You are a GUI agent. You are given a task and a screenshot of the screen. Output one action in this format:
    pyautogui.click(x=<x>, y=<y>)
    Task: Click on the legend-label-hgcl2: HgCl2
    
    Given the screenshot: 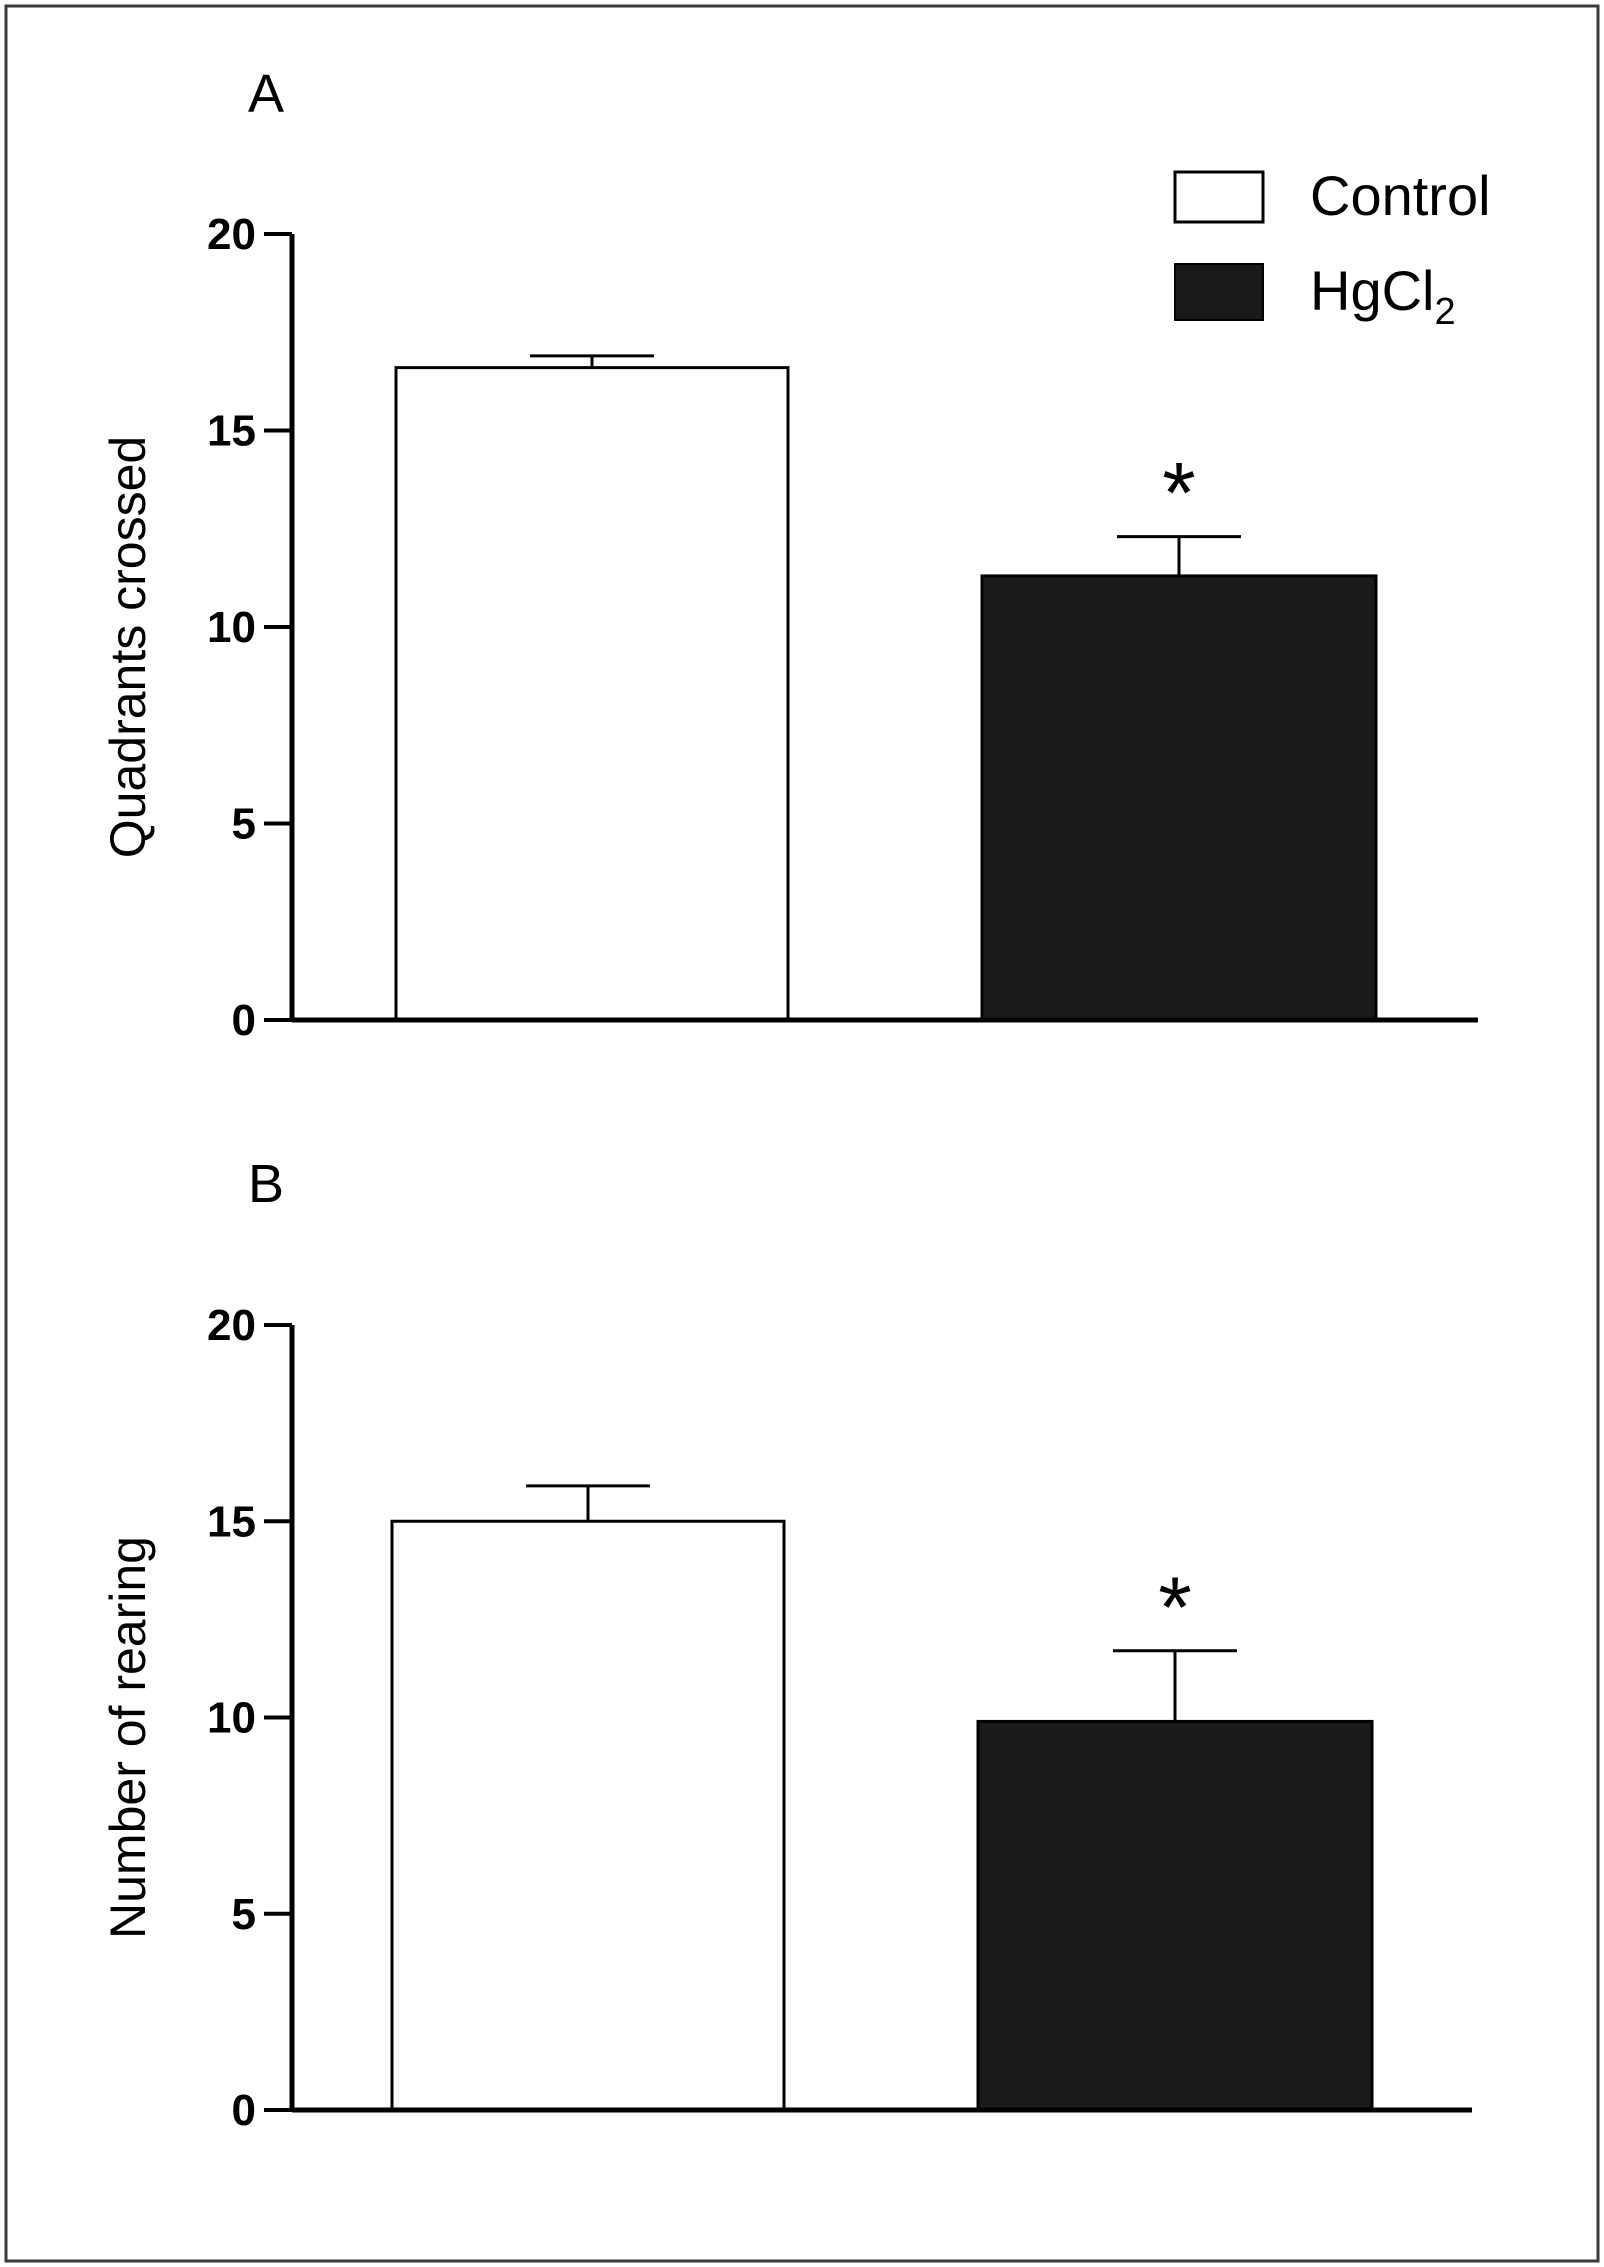 What is the action you would take?
    pyautogui.click(x=1383, y=296)
    